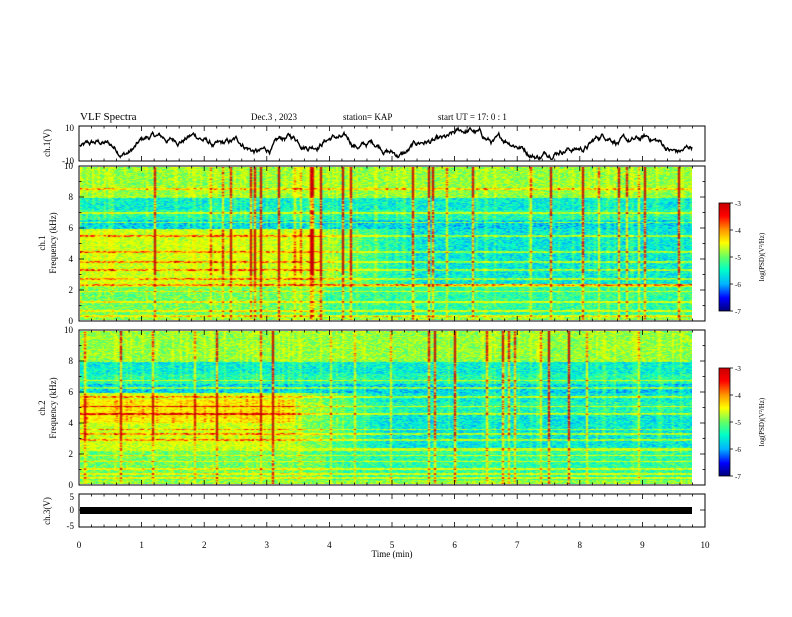 The image size is (792, 617). What do you see at coordinates (386, 143) in the screenshot?
I see `ch1-waveform-trace` at bounding box center [386, 143].